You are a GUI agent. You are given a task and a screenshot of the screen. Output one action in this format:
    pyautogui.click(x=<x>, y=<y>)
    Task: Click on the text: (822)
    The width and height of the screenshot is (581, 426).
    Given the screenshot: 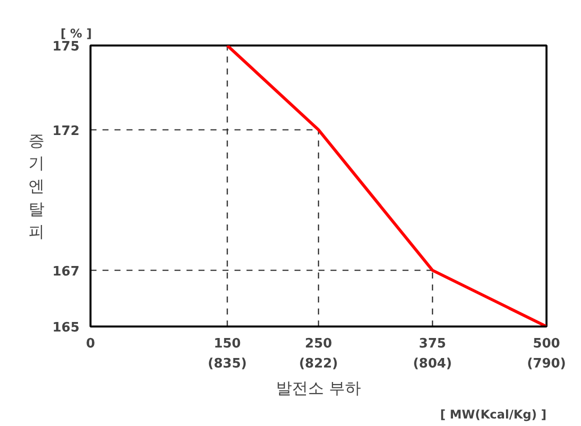 What is the action you would take?
    pyautogui.click(x=318, y=364)
    